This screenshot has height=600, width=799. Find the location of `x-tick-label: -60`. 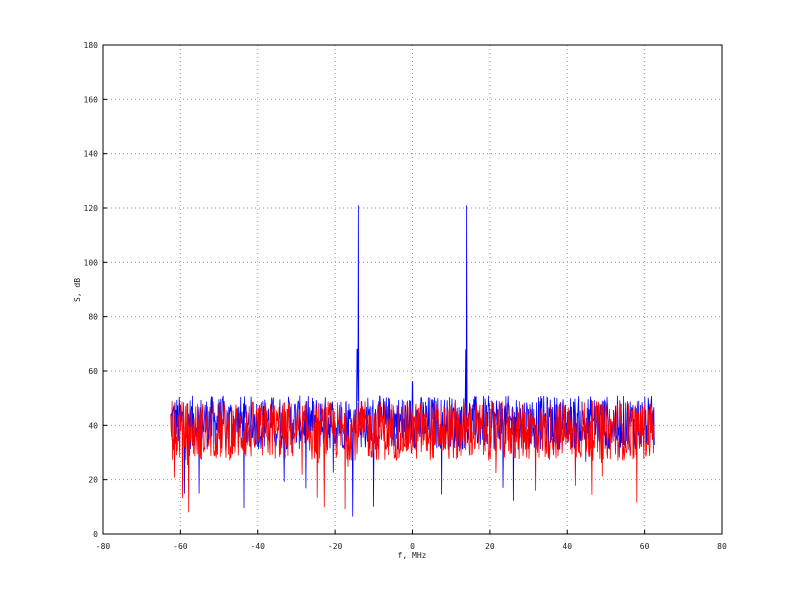

x-tick-label: -60 is located at coordinates (180, 546).